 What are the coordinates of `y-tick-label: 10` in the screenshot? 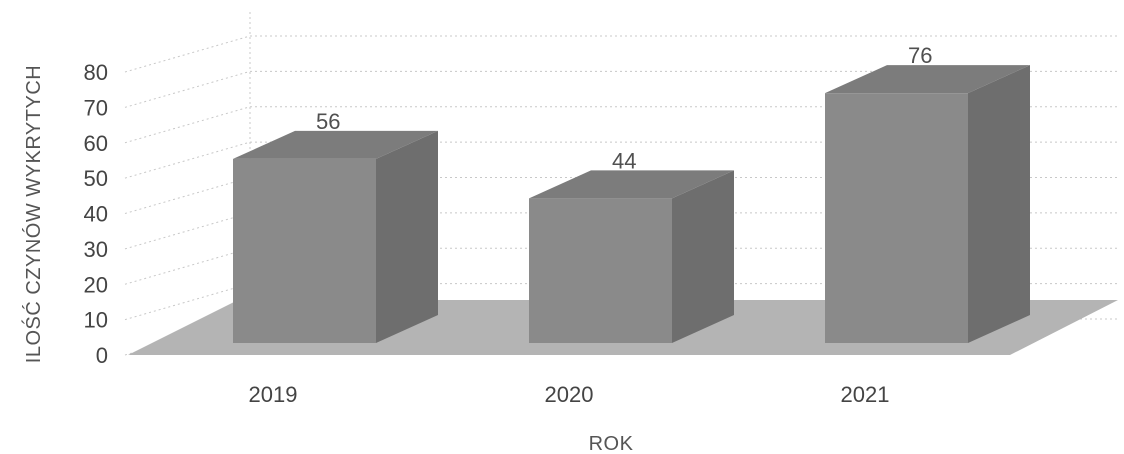 It's located at (96, 320).